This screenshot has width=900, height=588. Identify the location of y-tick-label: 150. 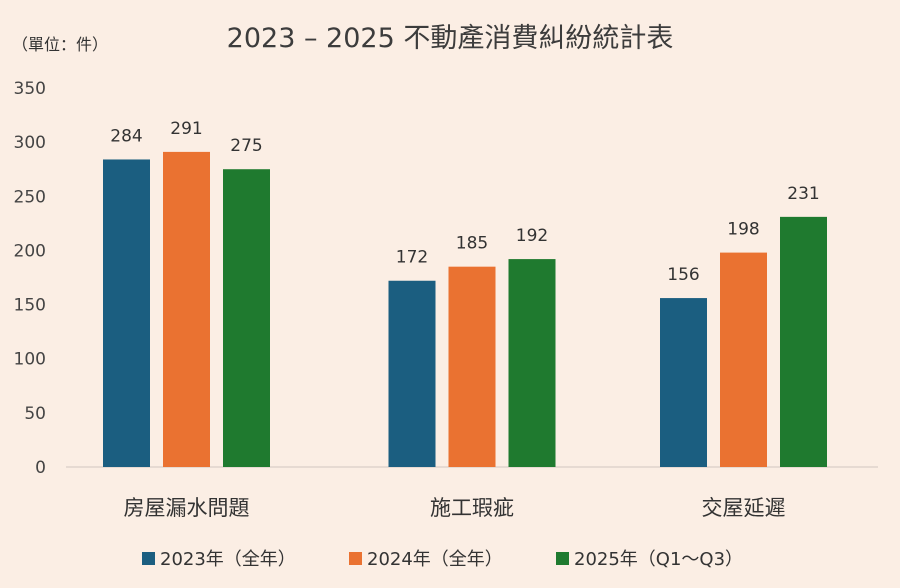
(30, 306).